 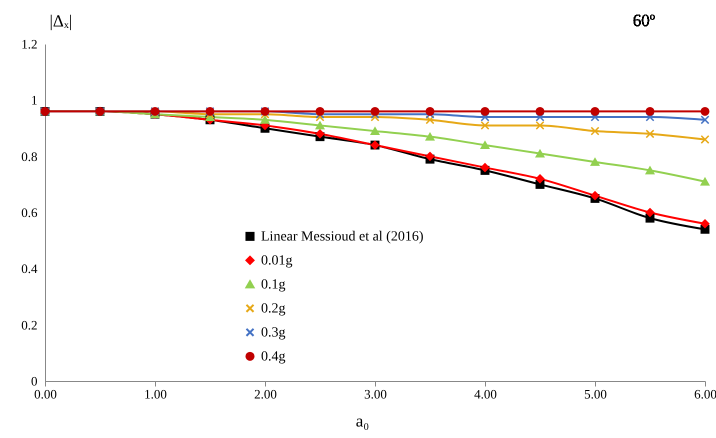 I want to click on legend-label: Linear Messioud et al (2016), so click(x=342, y=236).